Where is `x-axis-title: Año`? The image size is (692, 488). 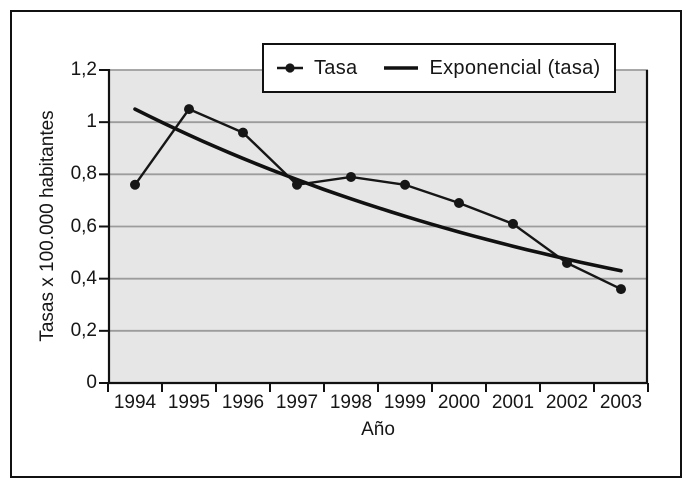 x-axis-title: Año is located at coordinates (378, 429).